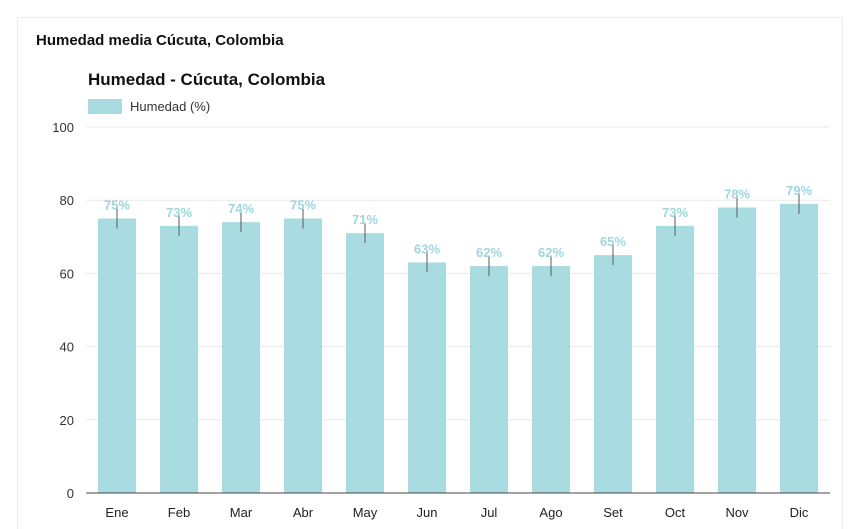  What do you see at coordinates (550, 512) in the screenshot?
I see `x-tick-label: Ago` at bounding box center [550, 512].